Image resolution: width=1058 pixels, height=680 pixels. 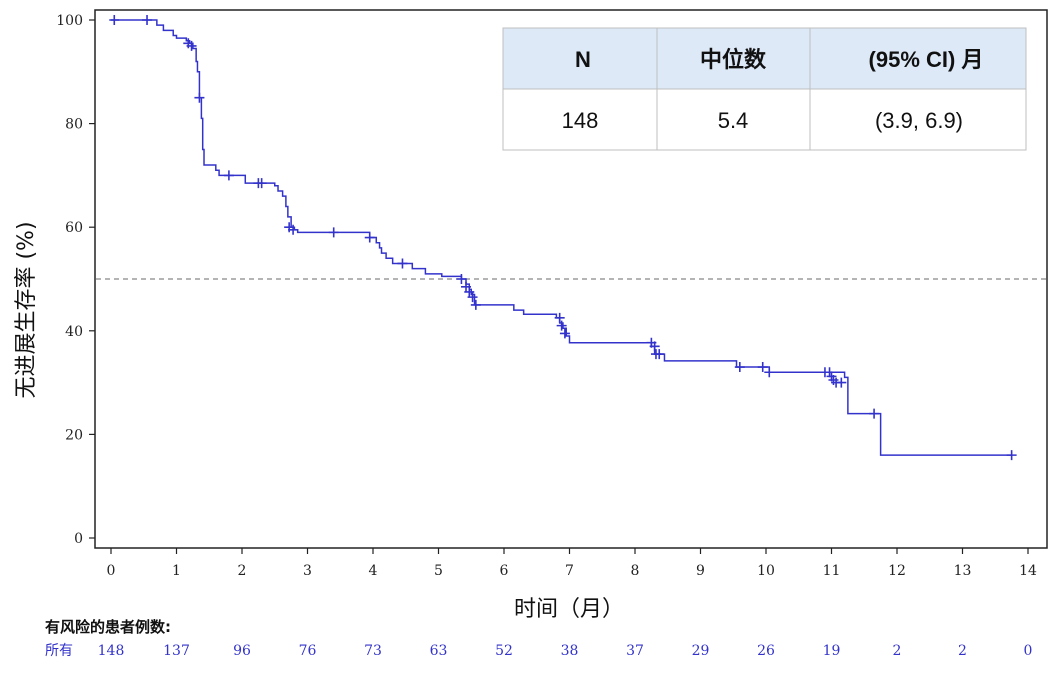 I want to click on summary-body-bg, so click(x=764, y=119).